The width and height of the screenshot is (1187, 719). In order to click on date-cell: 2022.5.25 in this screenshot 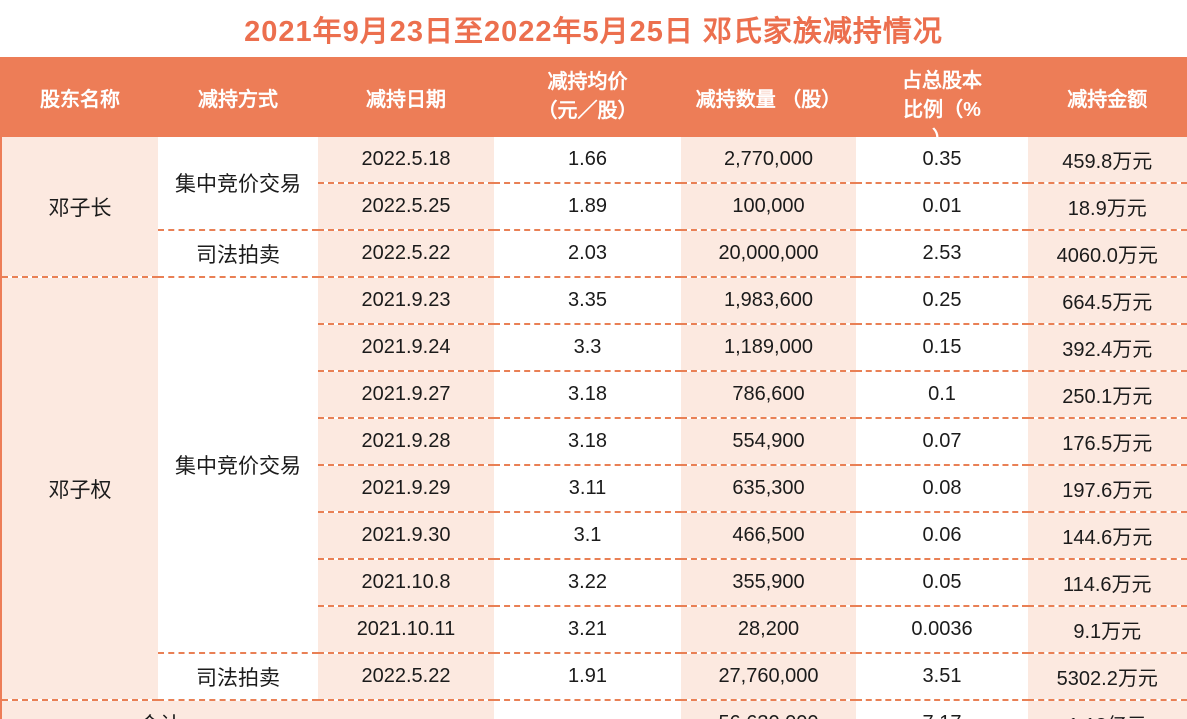, I will do `click(406, 206)`.